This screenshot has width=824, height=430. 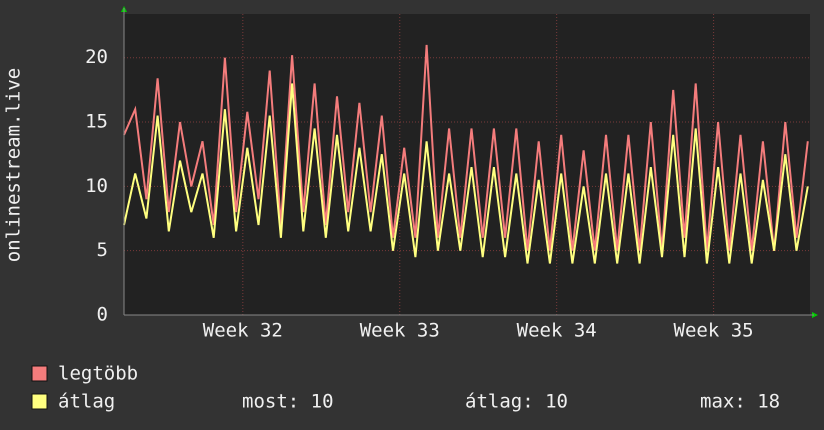 What do you see at coordinates (86, 402) in the screenshot?
I see `legend-label: átlag` at bounding box center [86, 402].